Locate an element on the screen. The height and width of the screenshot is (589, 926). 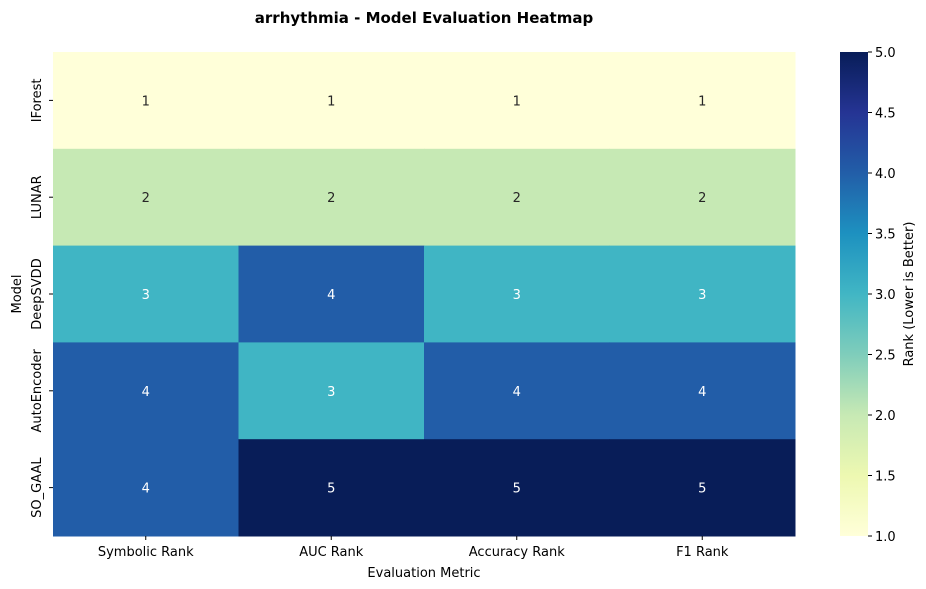
x-tick-label: Accuracy Rank is located at coordinates (517, 552).